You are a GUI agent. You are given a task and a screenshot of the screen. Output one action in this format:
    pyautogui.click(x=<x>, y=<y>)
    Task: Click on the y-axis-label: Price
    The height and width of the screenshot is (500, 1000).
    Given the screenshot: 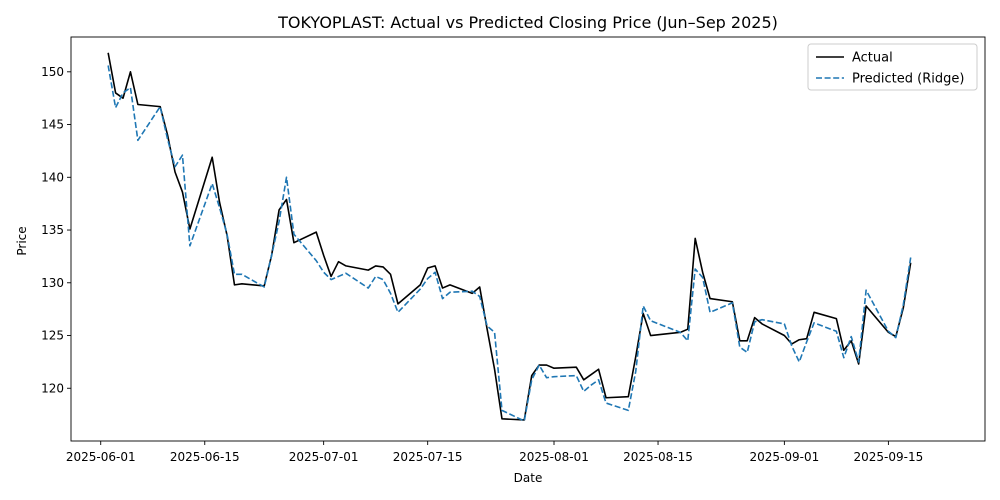 What is the action you would take?
    pyautogui.click(x=22, y=240)
    